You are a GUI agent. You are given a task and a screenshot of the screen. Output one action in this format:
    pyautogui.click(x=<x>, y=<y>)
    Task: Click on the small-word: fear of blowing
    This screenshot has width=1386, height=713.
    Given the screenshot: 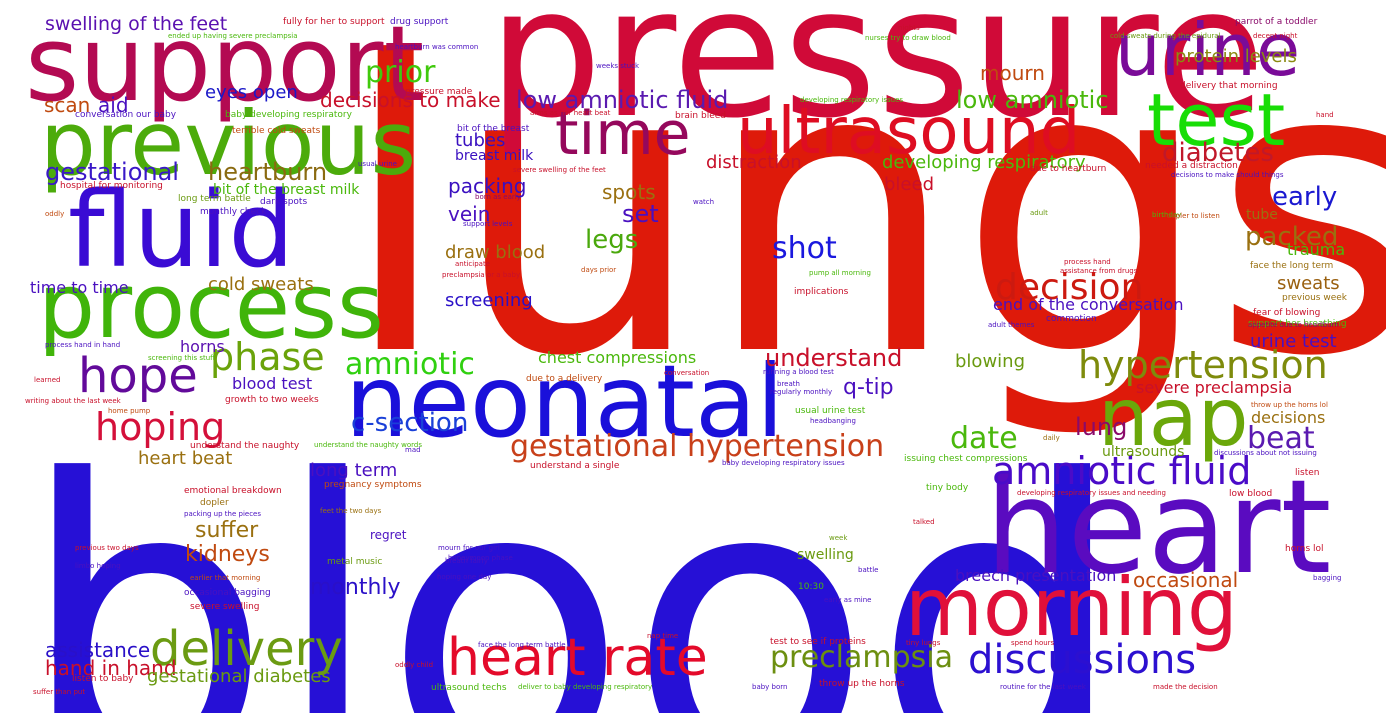 What is the action you would take?
    pyautogui.click(x=1287, y=313)
    